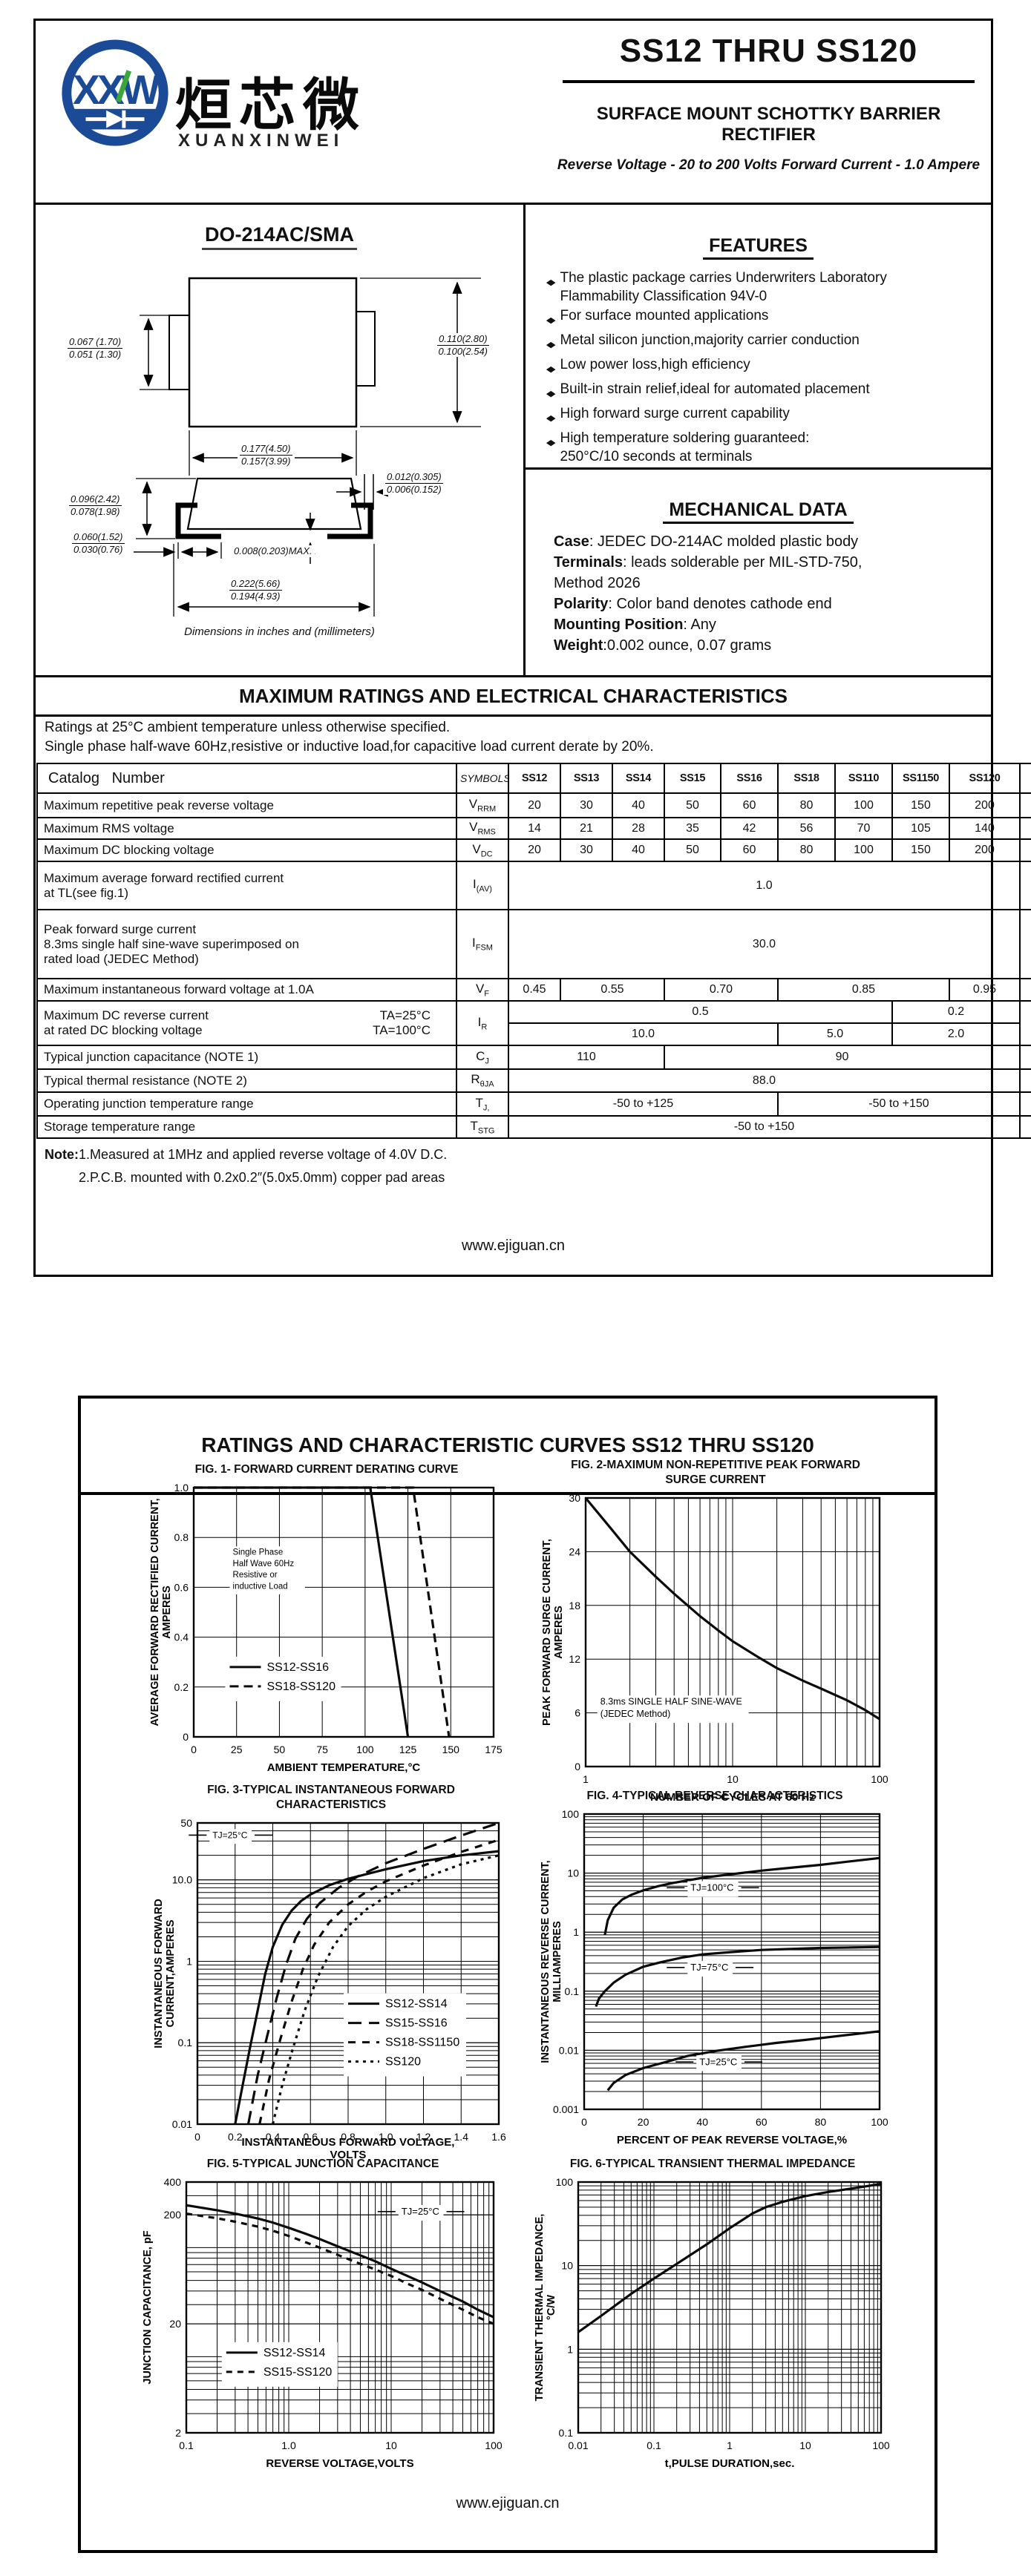 The height and width of the screenshot is (2576, 1031). I want to click on value-cell: 0.70, so click(721, 990).